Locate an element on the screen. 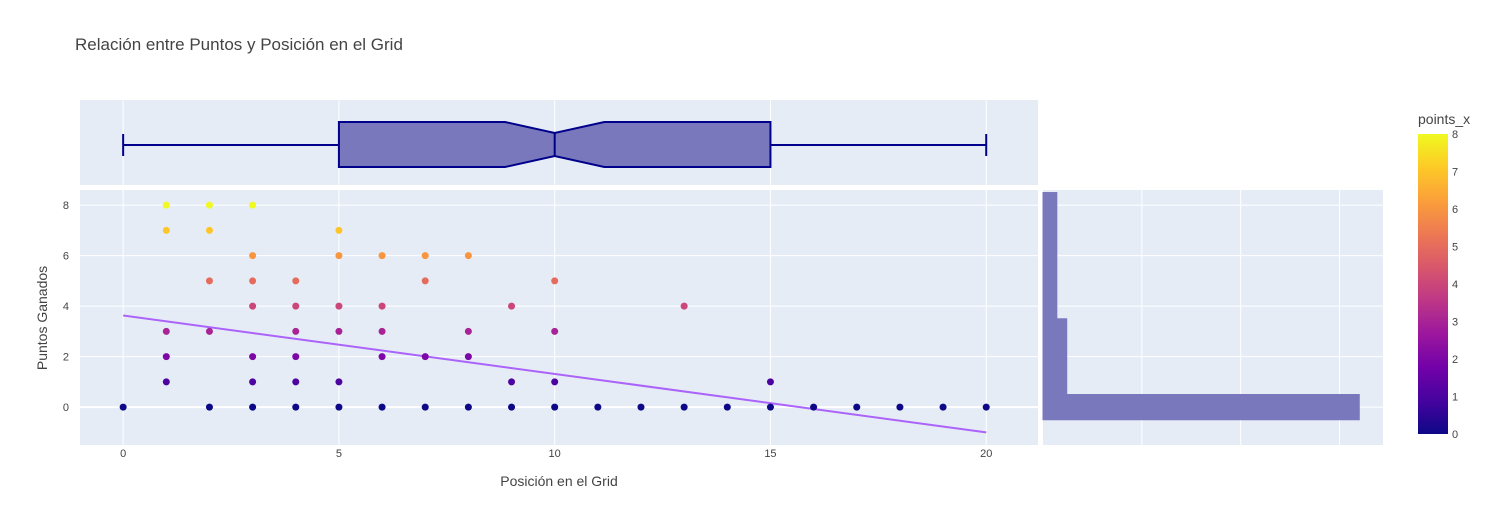  x-axis-title: Posición en el Grid is located at coordinates (559, 481).